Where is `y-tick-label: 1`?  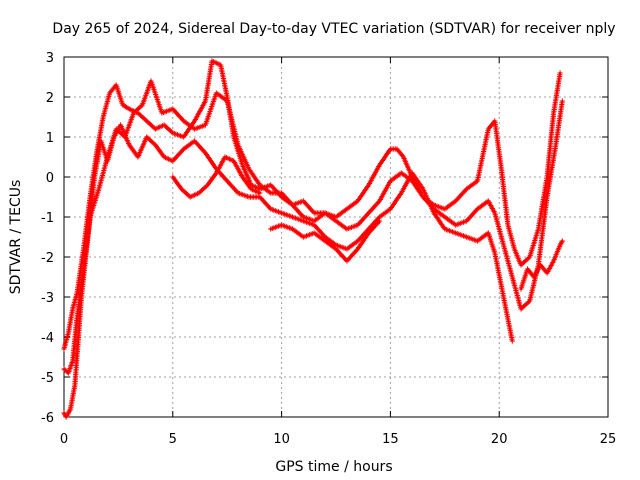
y-tick-label: 1 is located at coordinates (50, 138).